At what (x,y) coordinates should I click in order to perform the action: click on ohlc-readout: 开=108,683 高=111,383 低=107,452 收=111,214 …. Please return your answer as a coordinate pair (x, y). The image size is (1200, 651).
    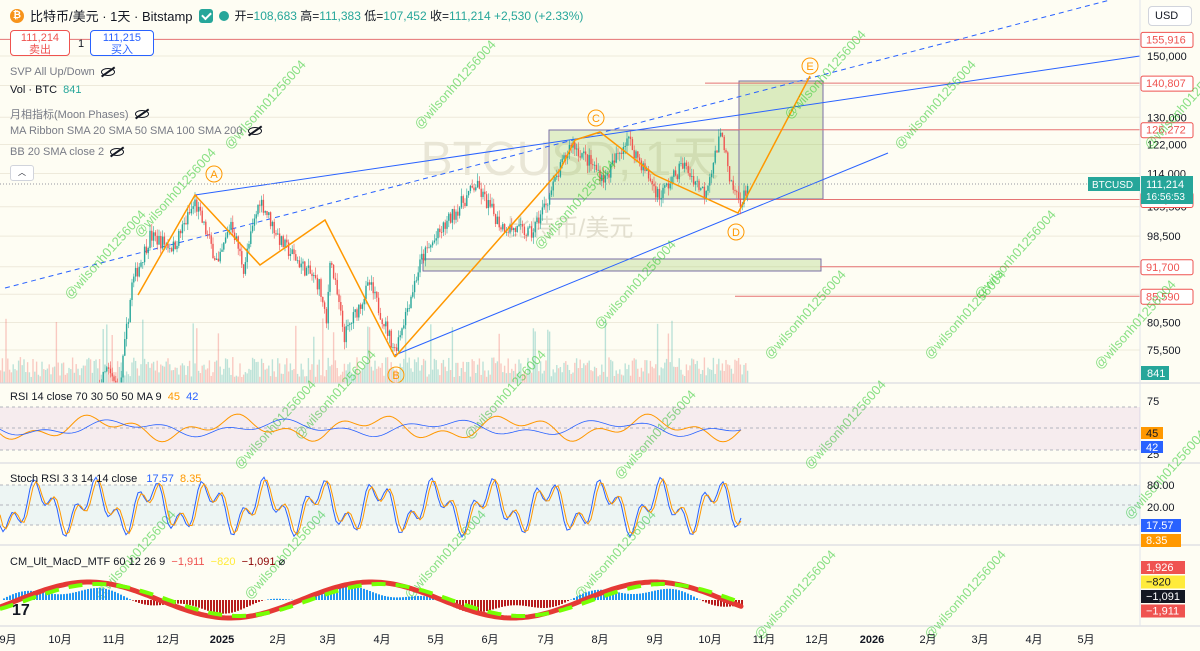
    Looking at the image, I should click on (409, 16).